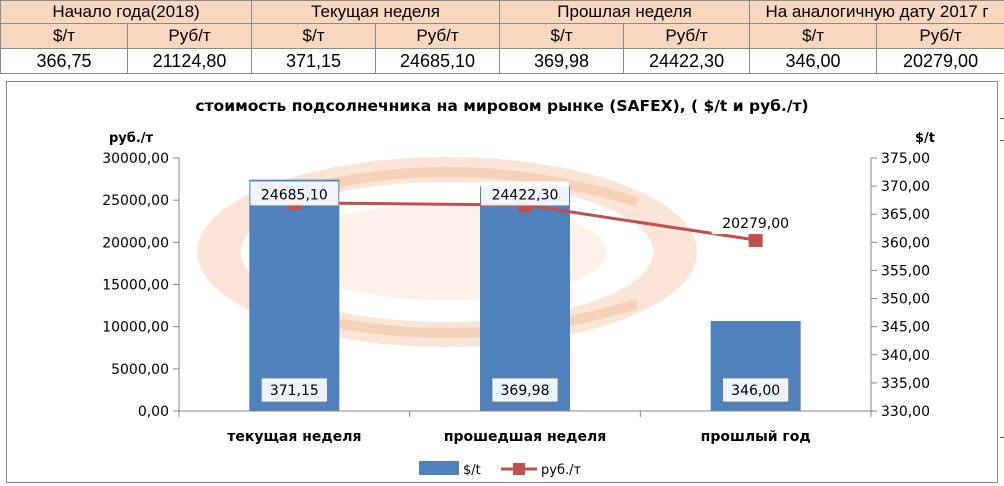 The width and height of the screenshot is (1004, 486). I want to click on group-header-same-date-2017: На аналогичную дату 2017 г, so click(876, 12).